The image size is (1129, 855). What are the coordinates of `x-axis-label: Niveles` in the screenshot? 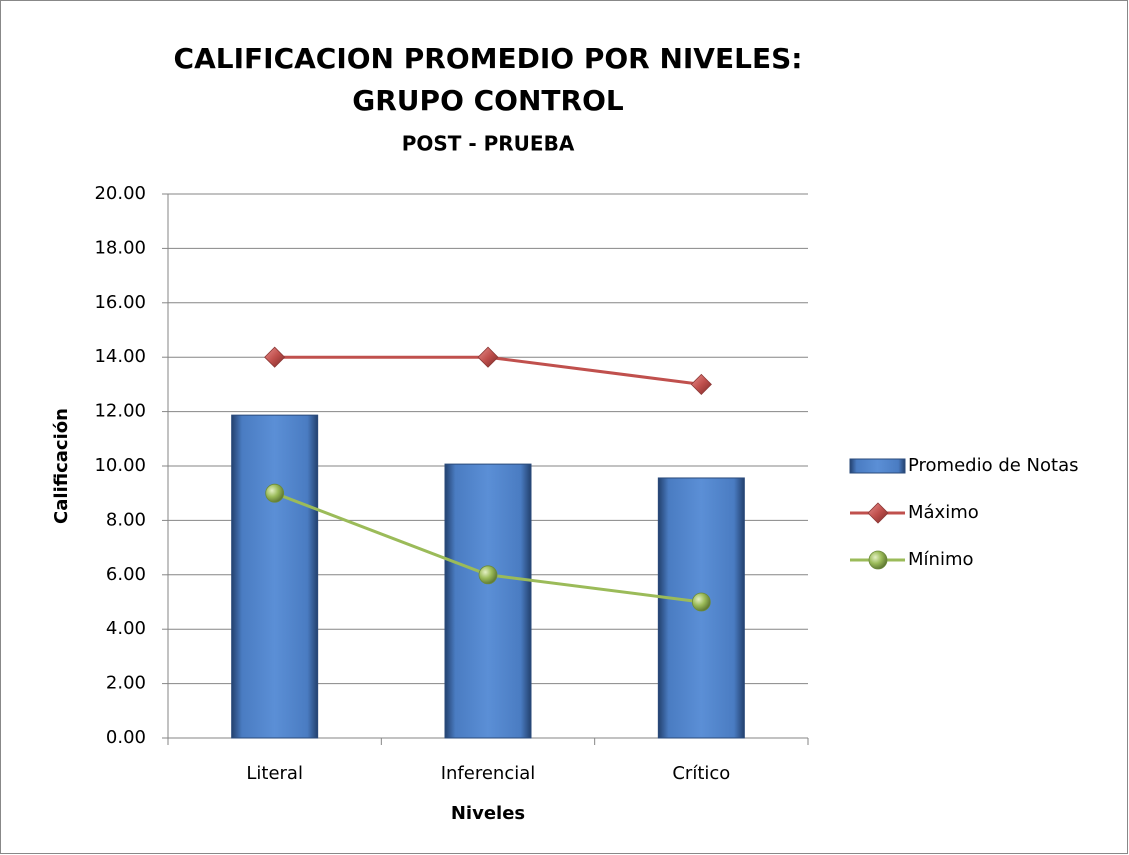 It's located at (488, 813).